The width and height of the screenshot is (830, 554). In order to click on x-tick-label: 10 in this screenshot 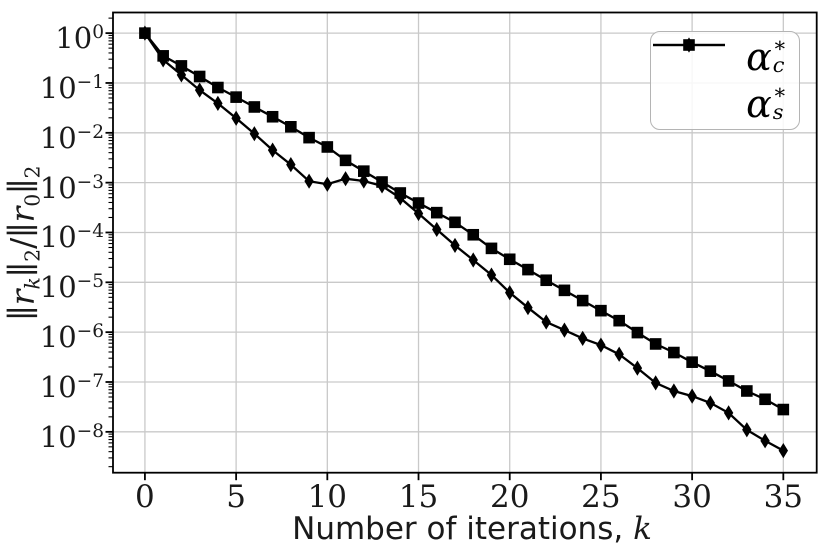, I will do `click(327, 497)`.